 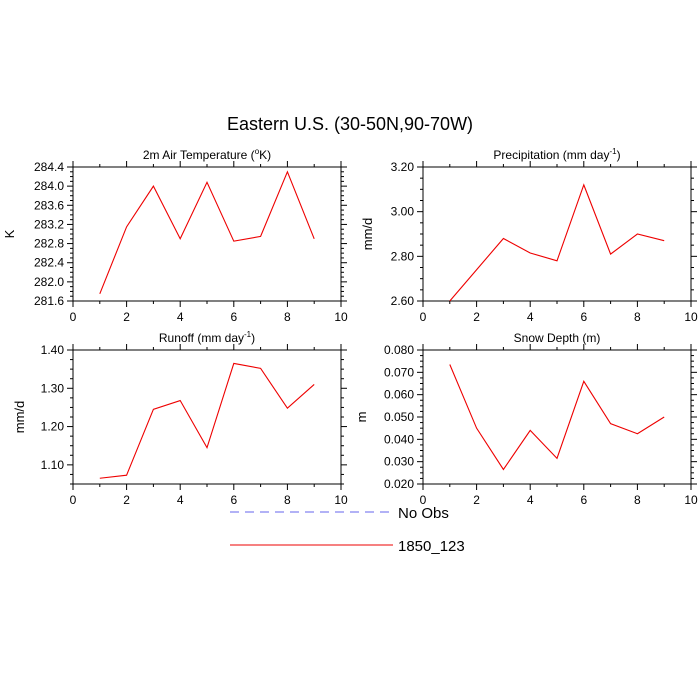 I want to click on y-tick-label: 0.070, so click(x=399, y=372).